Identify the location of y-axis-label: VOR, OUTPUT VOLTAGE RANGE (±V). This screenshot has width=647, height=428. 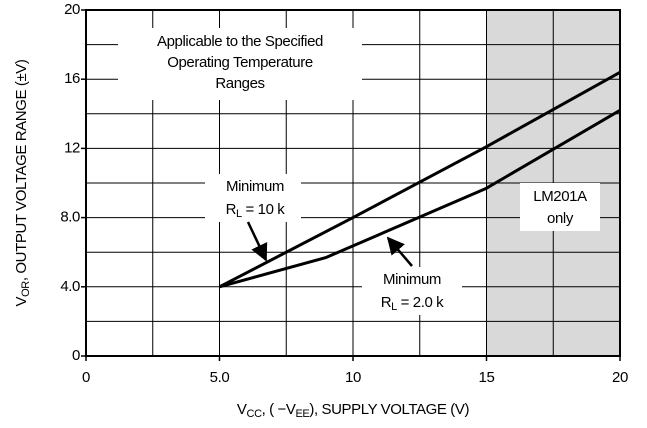
(22, 182).